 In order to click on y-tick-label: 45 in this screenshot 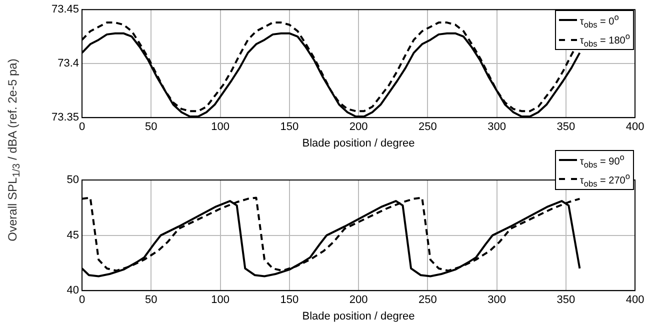, I will do `click(72, 235)`.